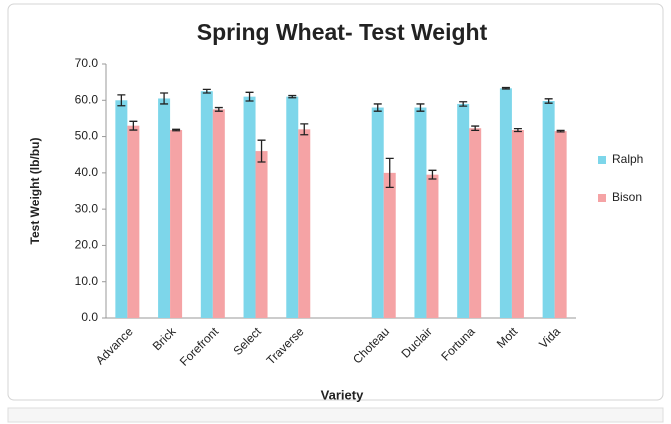 The width and height of the screenshot is (671, 424). What do you see at coordinates (342, 32) in the screenshot?
I see `chart-title: Spring Wheat- Test Weight` at bounding box center [342, 32].